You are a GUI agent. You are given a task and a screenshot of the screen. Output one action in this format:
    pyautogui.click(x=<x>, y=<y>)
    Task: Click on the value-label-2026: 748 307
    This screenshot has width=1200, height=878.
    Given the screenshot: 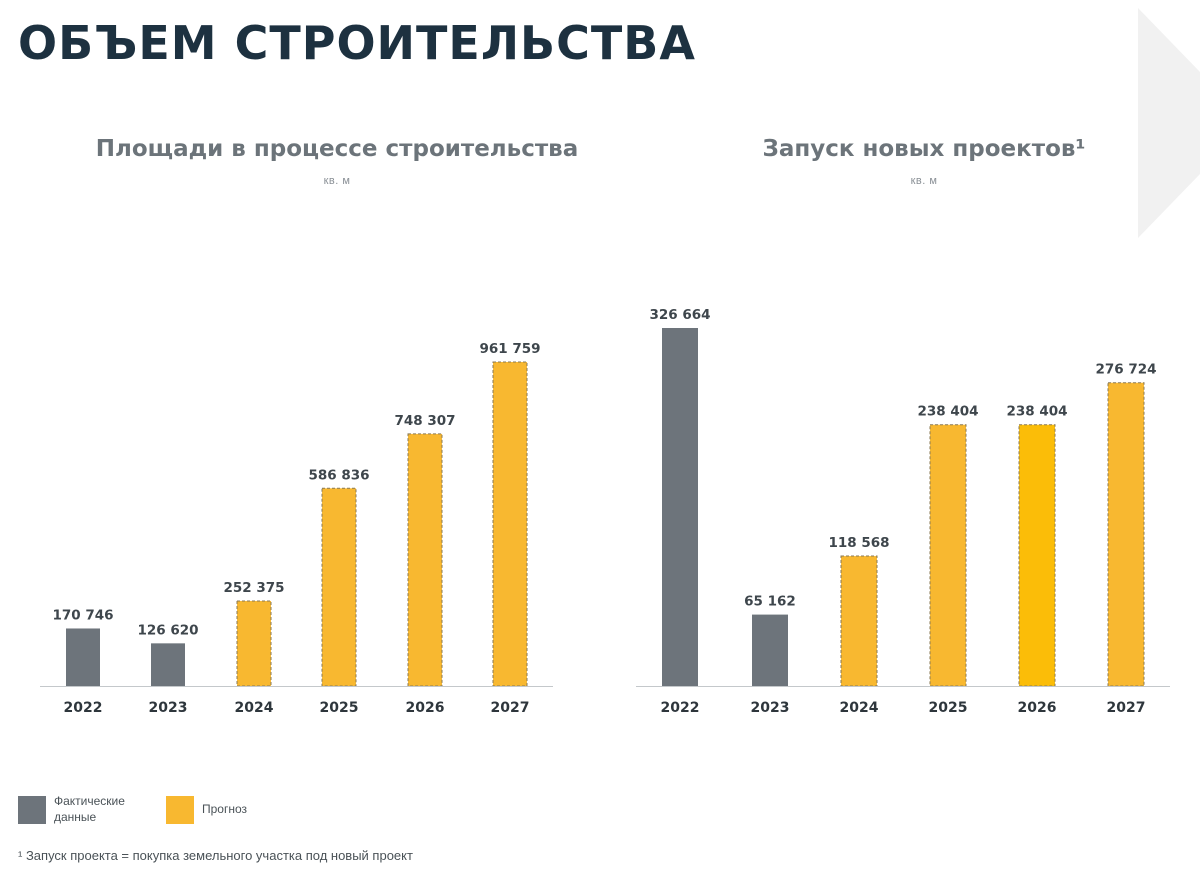 What is the action you would take?
    pyautogui.click(x=424, y=421)
    